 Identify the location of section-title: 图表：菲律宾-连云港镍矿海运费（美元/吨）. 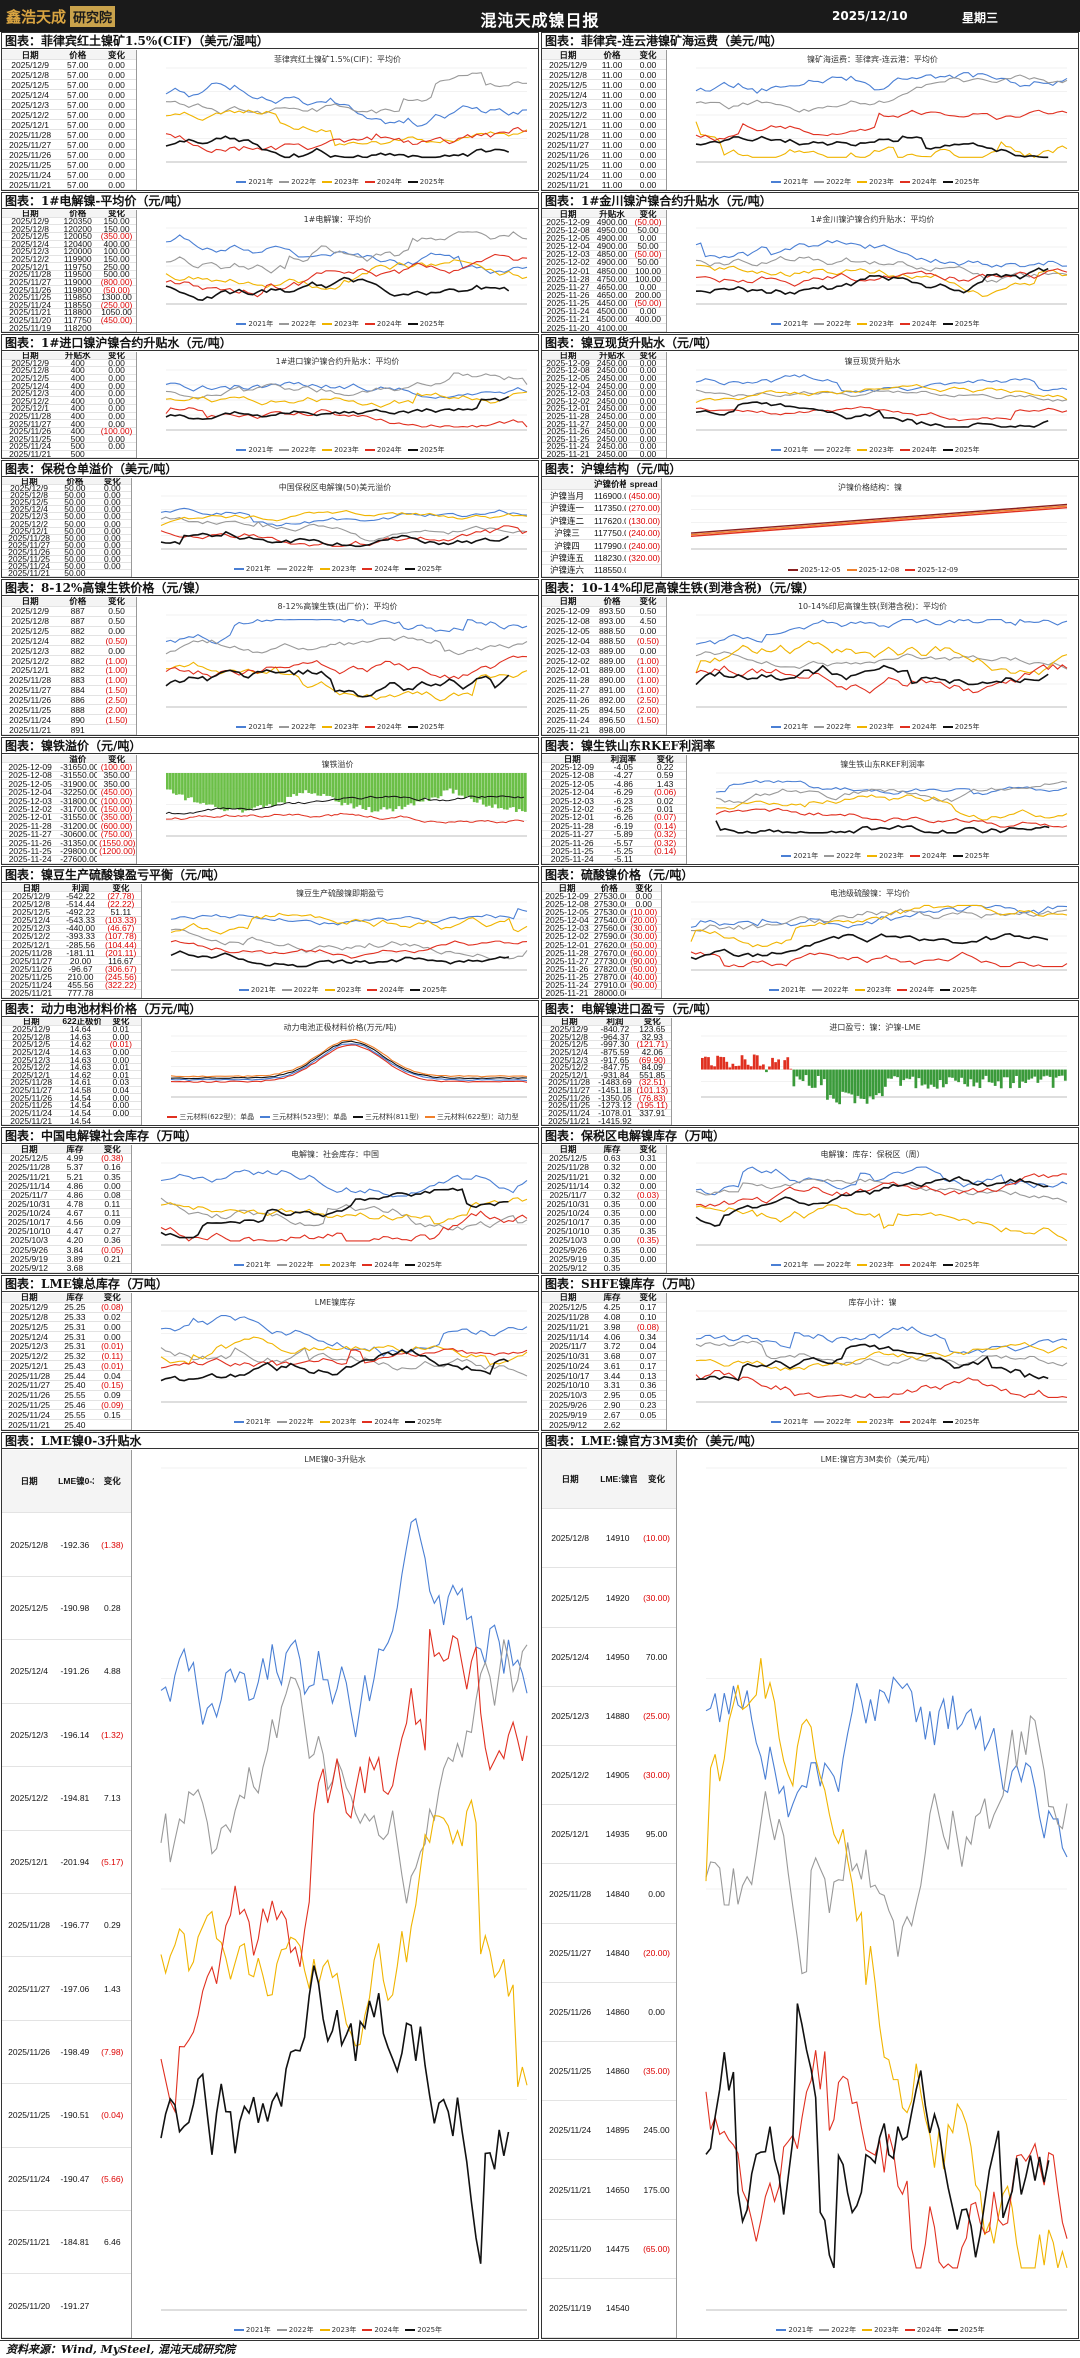
(810, 41).